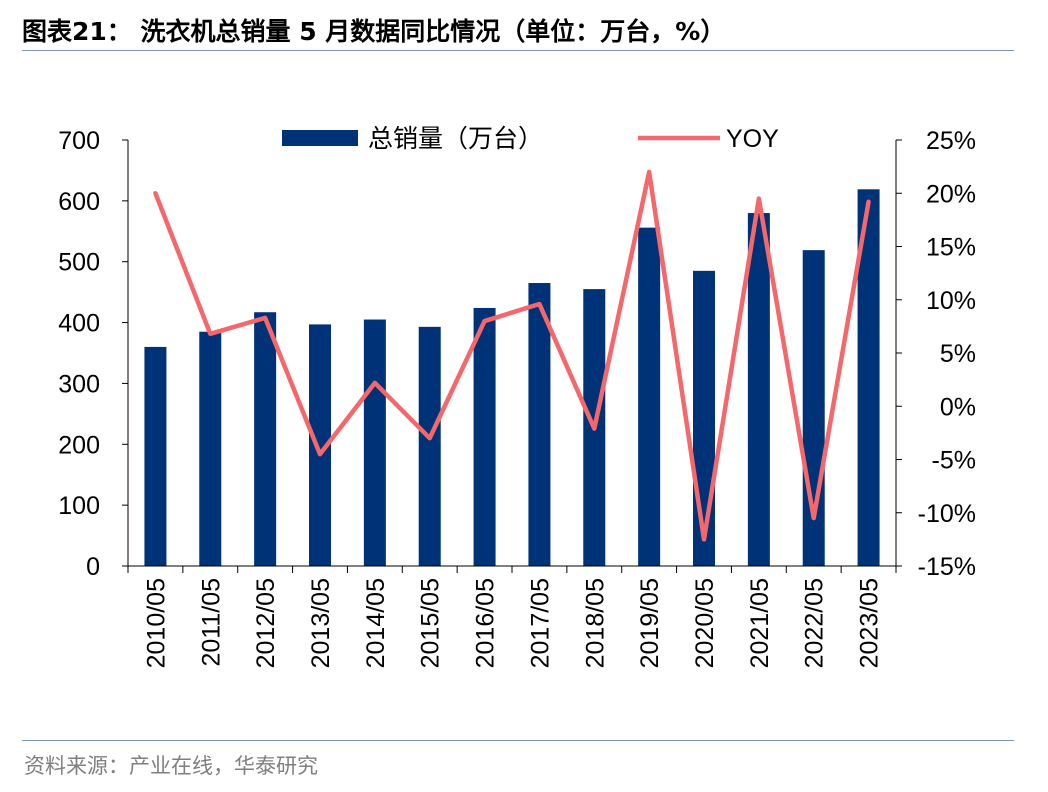  Describe the element at coordinates (265, 439) in the screenshot. I see `bar-2012/05` at that location.